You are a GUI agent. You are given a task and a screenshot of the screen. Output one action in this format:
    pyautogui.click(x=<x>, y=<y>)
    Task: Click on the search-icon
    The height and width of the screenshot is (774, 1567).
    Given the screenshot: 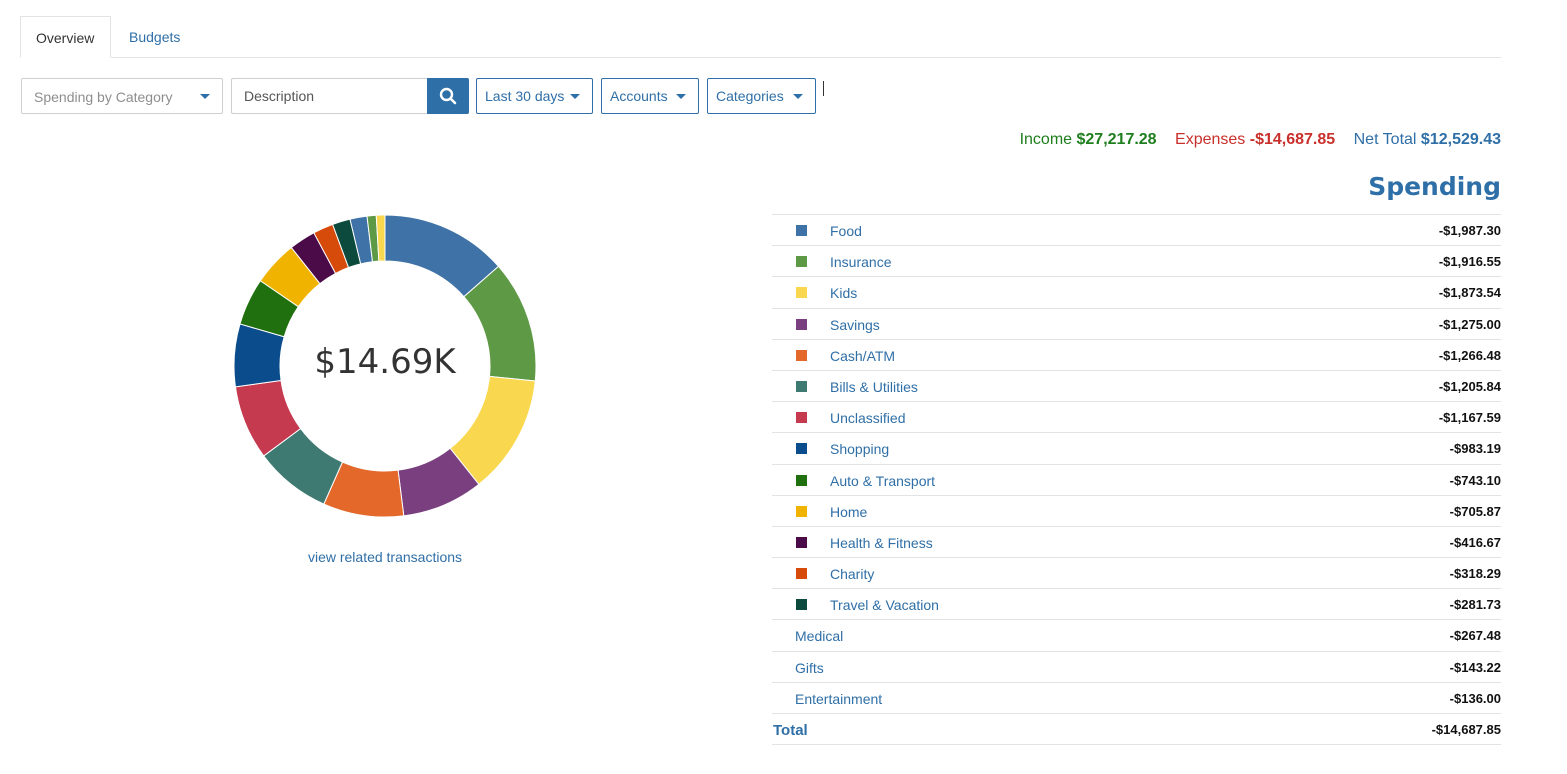 What is the action you would take?
    pyautogui.click(x=448, y=96)
    